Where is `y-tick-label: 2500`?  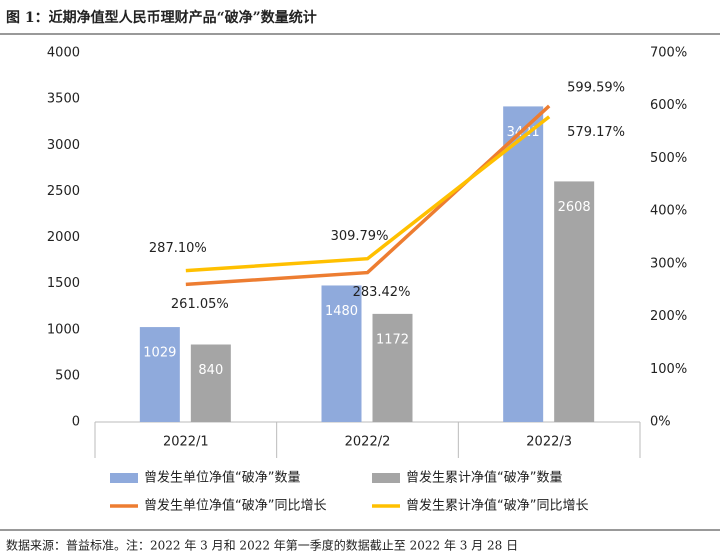
y-tick-label: 2500 is located at coordinates (63, 191).